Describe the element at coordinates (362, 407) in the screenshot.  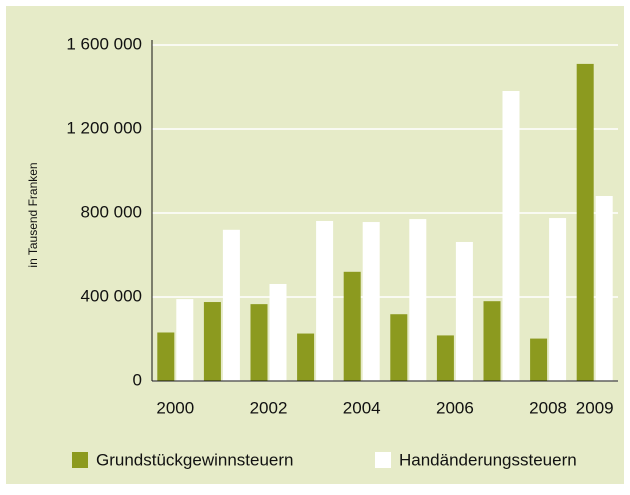
I see `x-tick-label: 2004` at that location.